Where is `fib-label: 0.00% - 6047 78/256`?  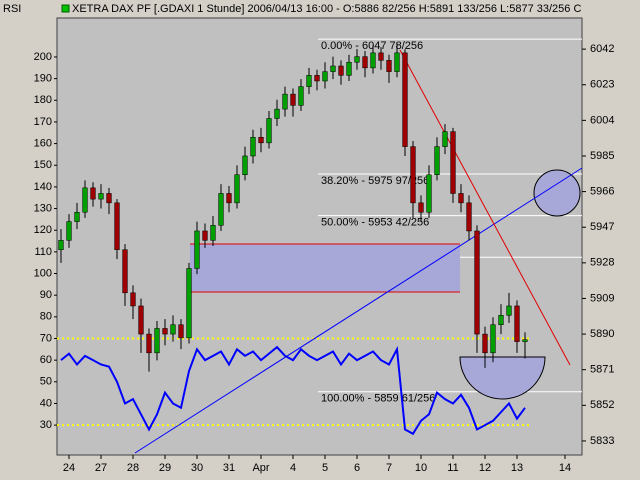 fib-label: 0.00% - 6047 78/256 is located at coordinates (372, 46).